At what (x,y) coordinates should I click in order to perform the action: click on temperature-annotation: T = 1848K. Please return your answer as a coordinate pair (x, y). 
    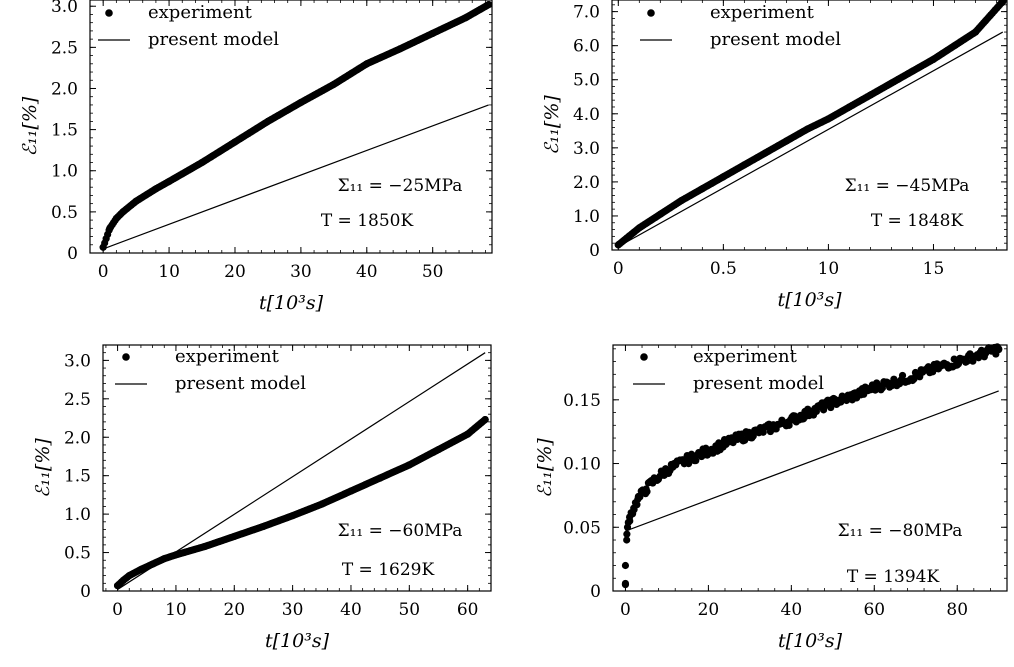
    Looking at the image, I should click on (917, 221).